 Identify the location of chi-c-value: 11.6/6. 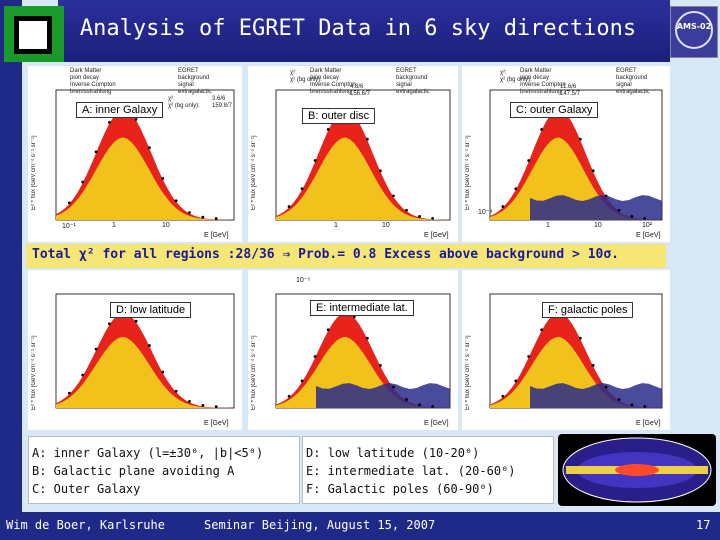
(568, 87).